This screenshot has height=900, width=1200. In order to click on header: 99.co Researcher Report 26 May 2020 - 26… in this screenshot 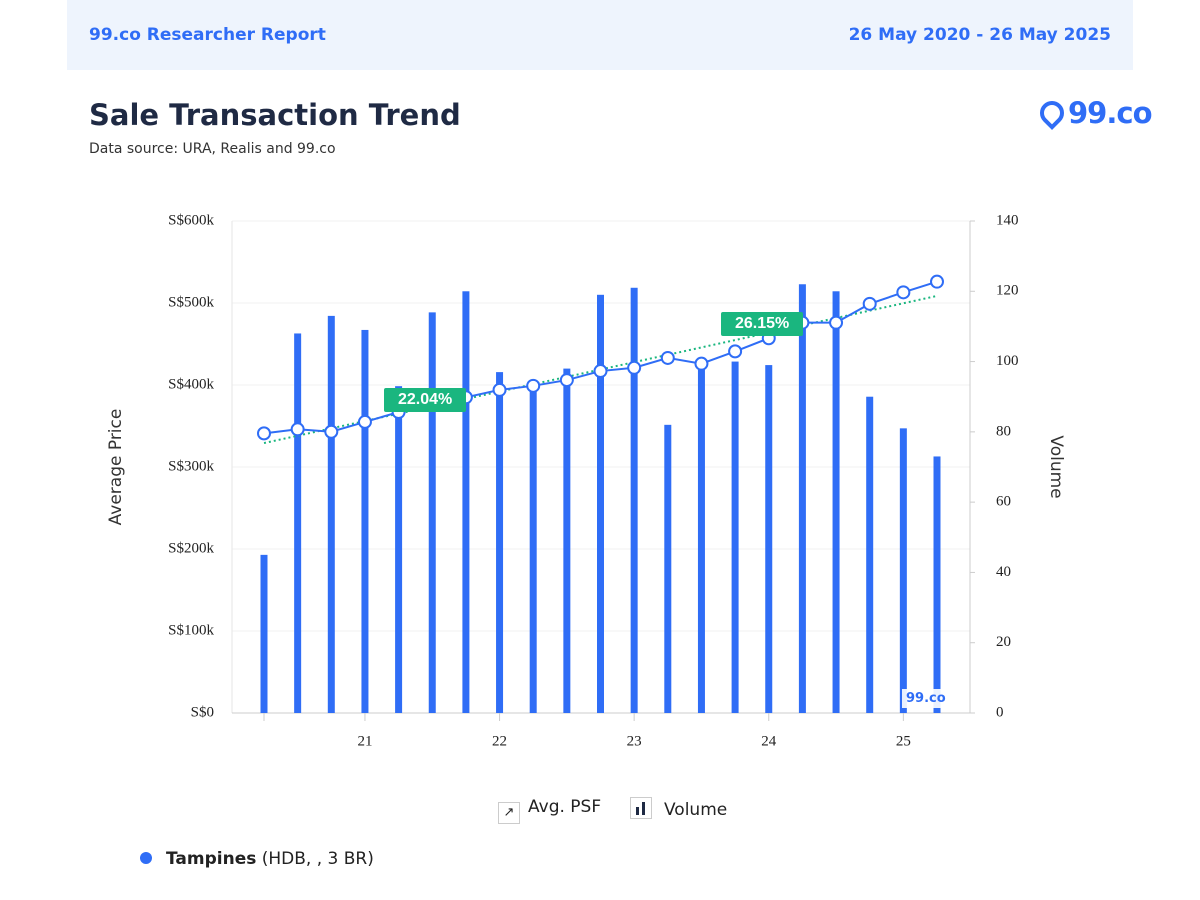, I will do `click(600, 35)`.